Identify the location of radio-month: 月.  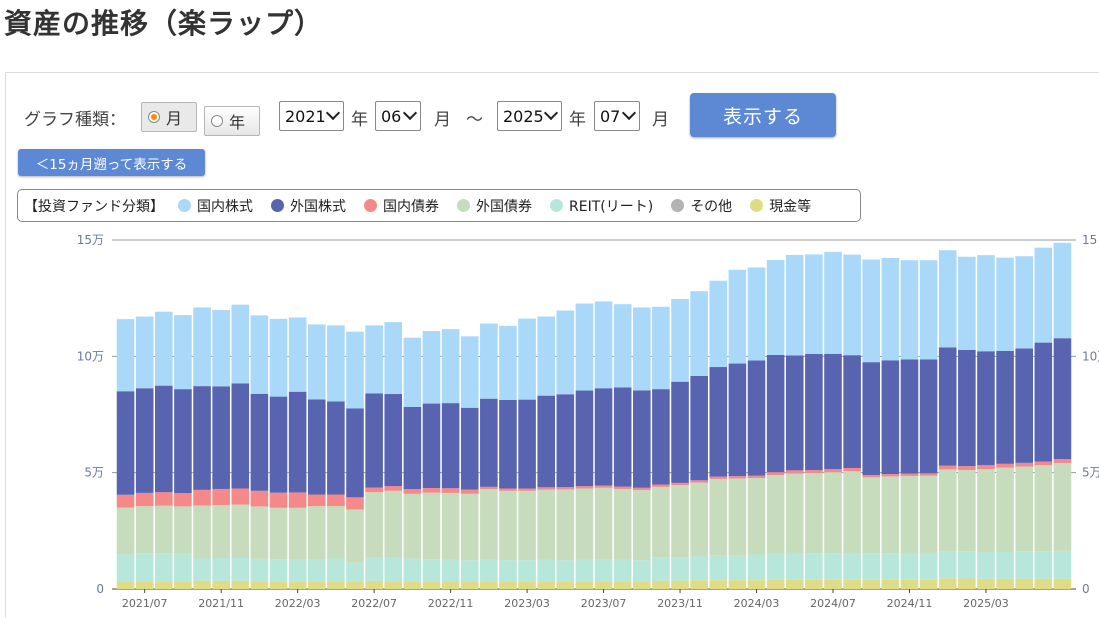
(169, 117).